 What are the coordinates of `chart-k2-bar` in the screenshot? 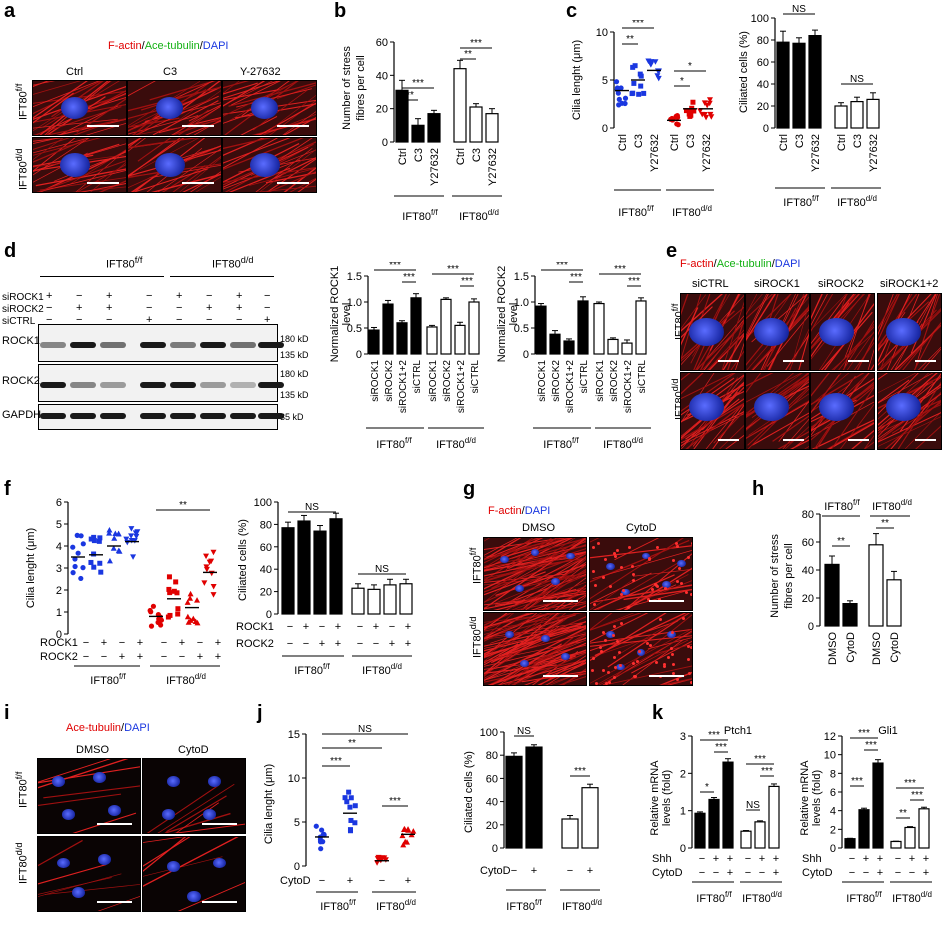 It's located at (924, 828).